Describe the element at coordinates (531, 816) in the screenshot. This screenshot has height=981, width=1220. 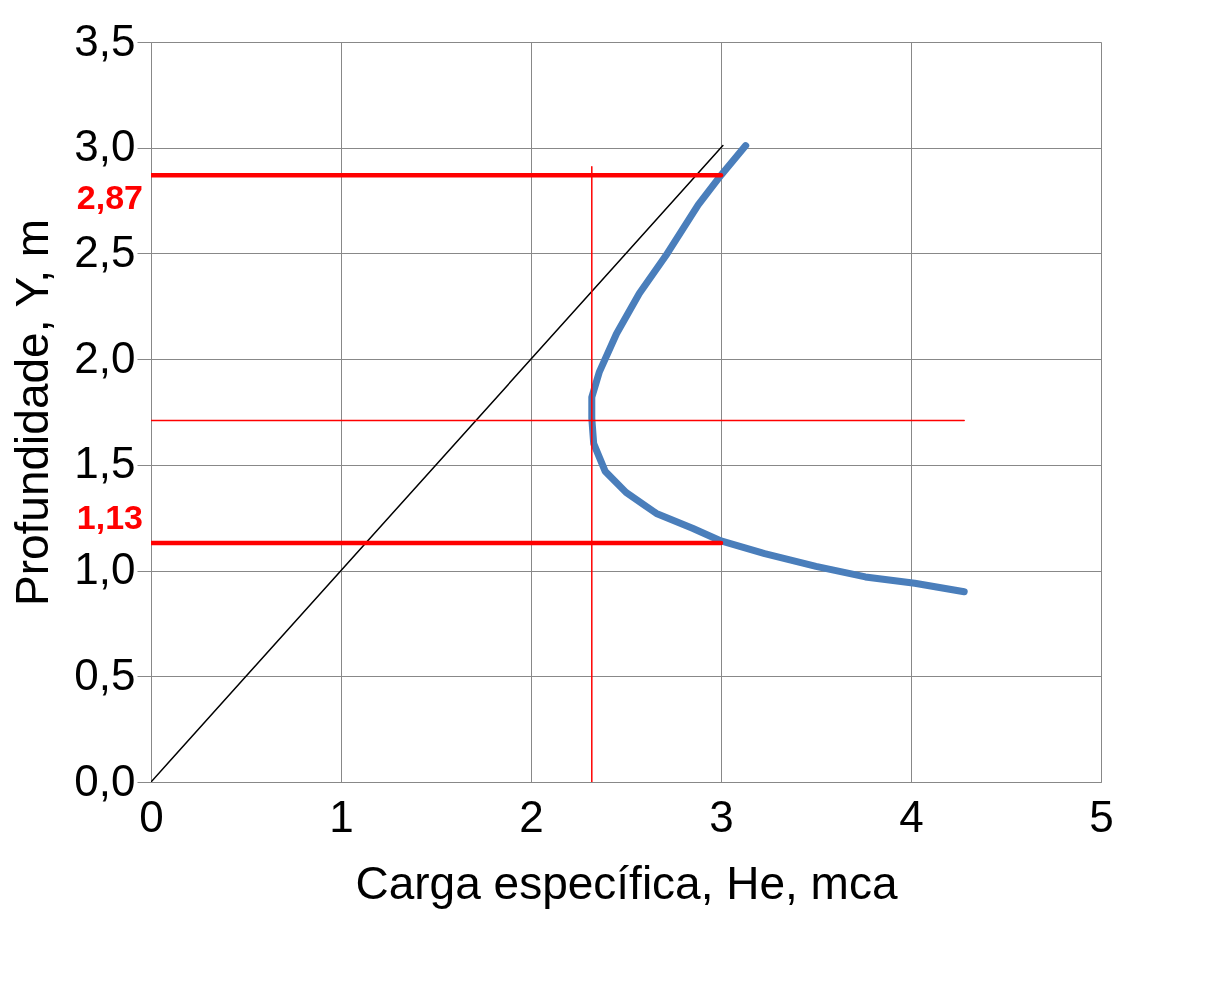
I see `x-tick-label: 2` at that location.